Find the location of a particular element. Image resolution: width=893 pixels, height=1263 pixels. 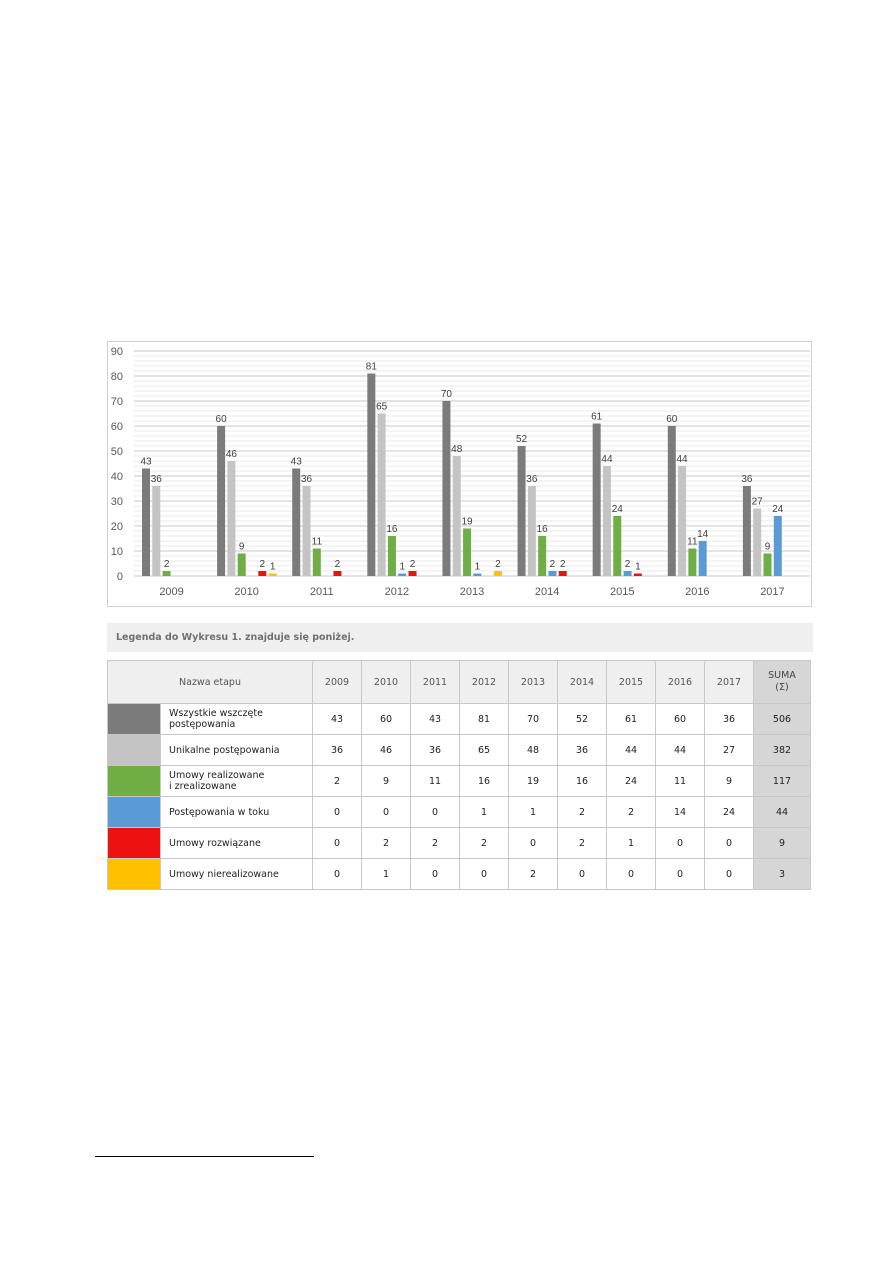

value-cell: 19 is located at coordinates (533, 781).